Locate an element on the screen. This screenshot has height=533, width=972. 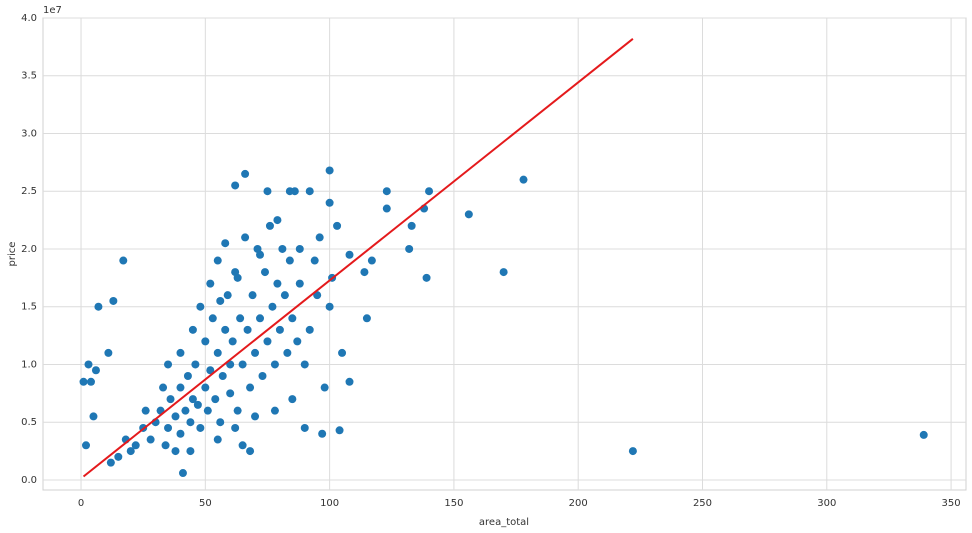
y-tick-label: 2.0 is located at coordinates (29, 249).